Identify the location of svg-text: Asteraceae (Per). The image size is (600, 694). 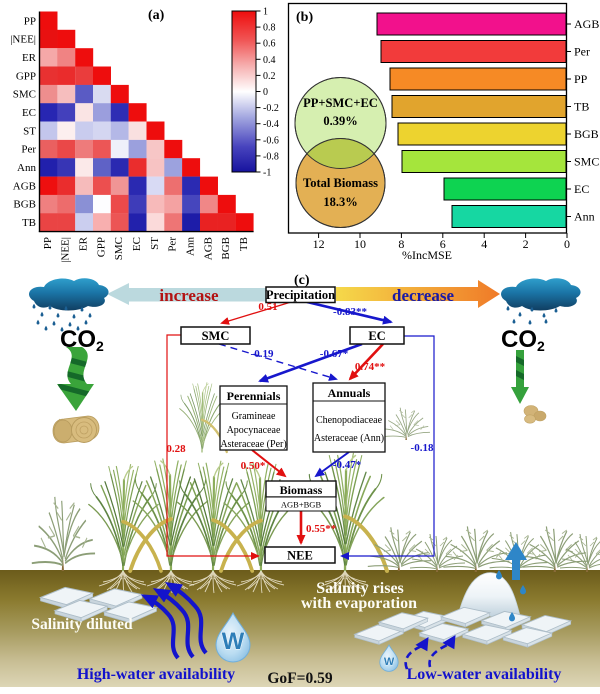
(253, 444).